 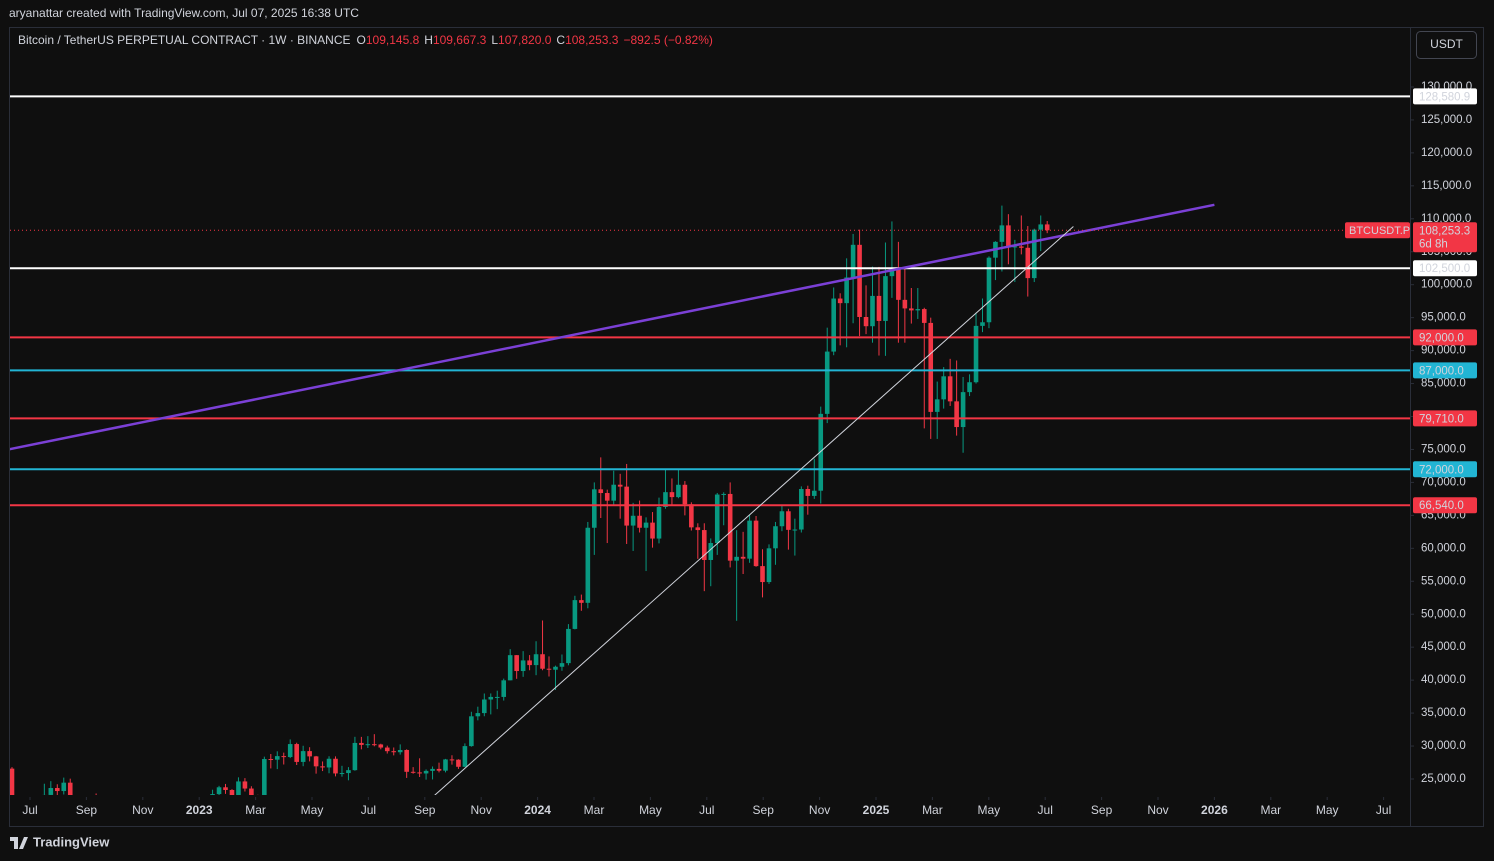 What do you see at coordinates (1443, 680) in the screenshot?
I see `y-tick-label: 40,000.0` at bounding box center [1443, 680].